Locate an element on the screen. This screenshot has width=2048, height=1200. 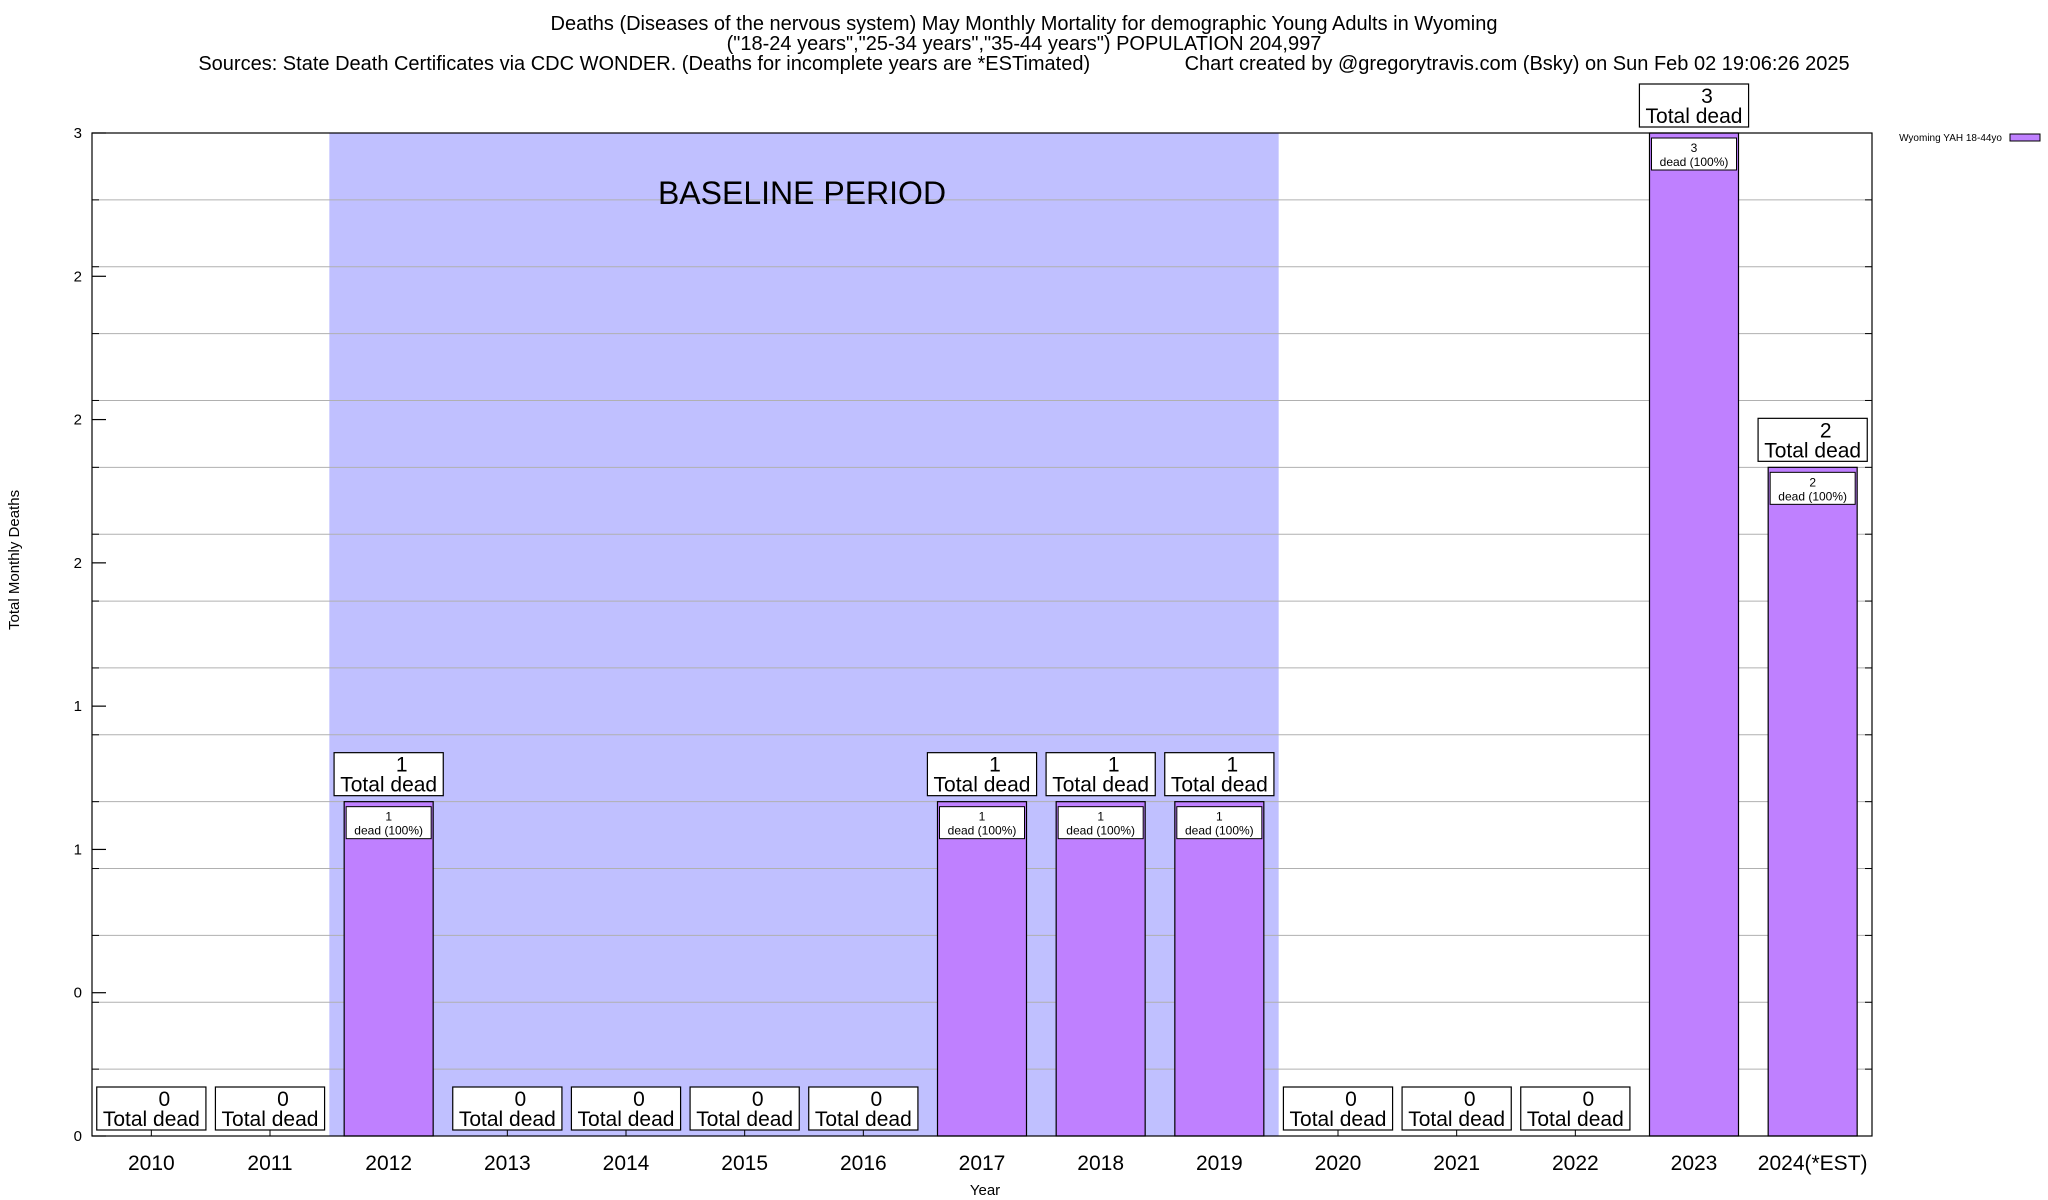
total-label-value: 3 is located at coordinates (1707, 96).